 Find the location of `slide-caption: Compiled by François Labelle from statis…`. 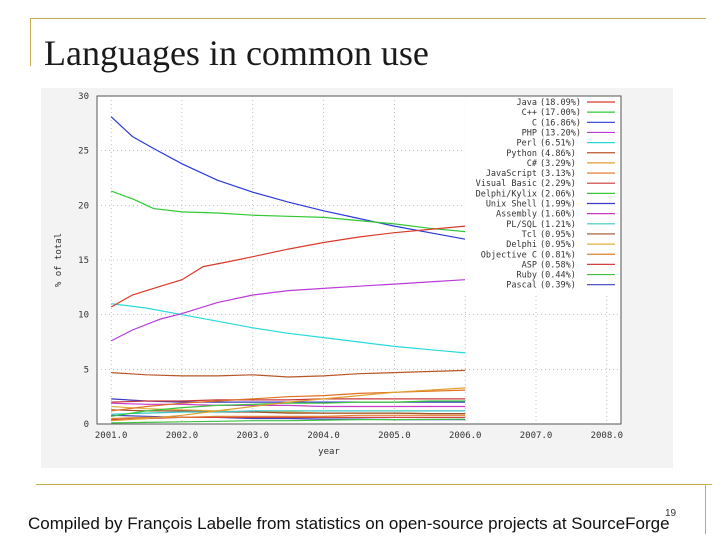

slide-caption: Compiled by François Labelle from statis… is located at coordinates (349, 523).